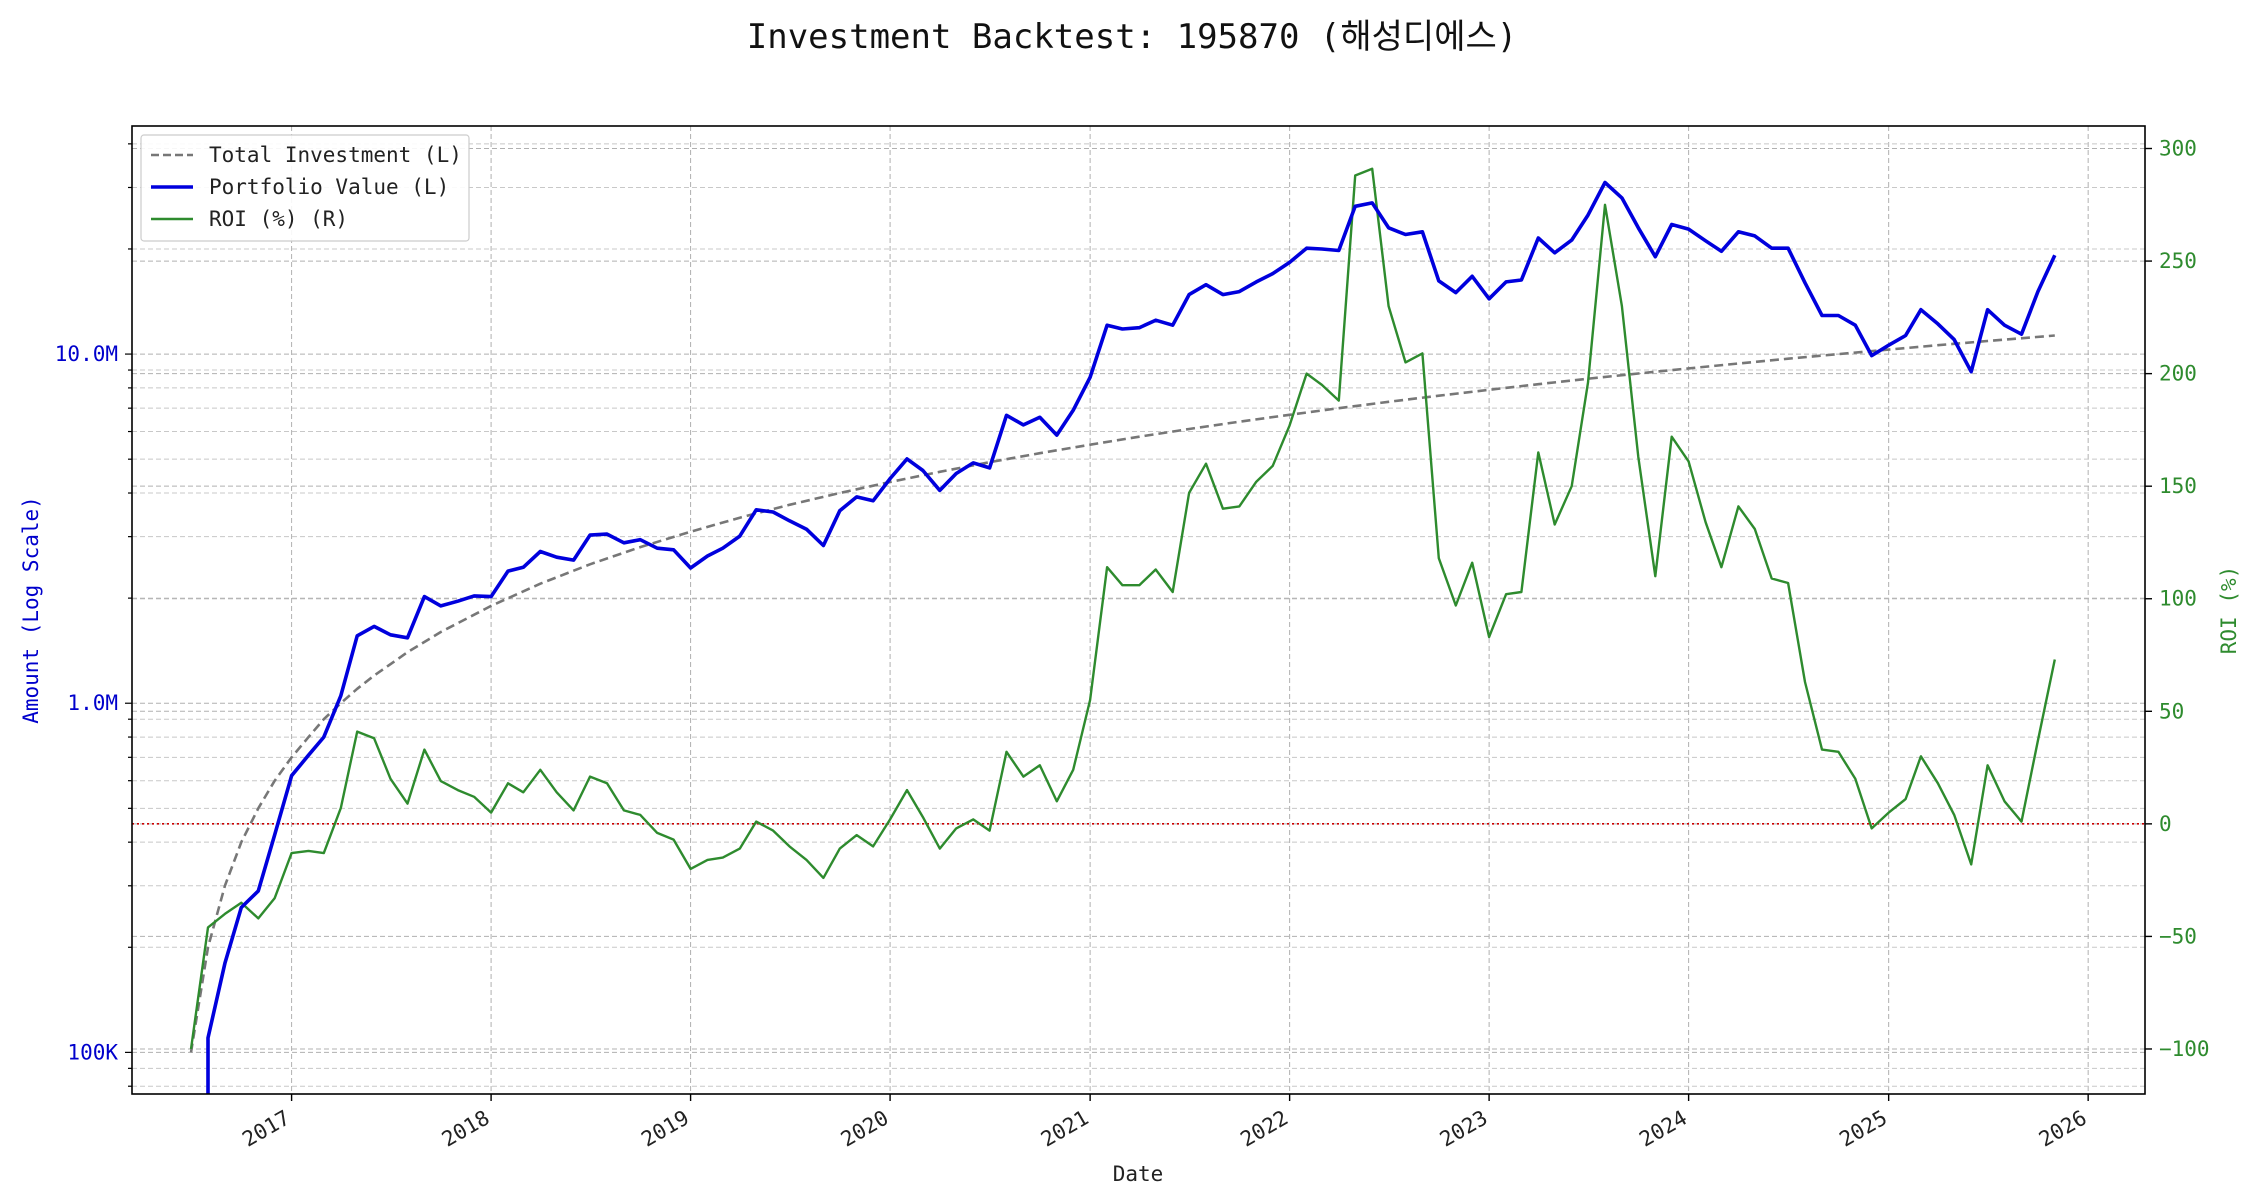  Describe the element at coordinates (92, 1052) in the screenshot. I see `y-left-tick-label: 100K` at that location.